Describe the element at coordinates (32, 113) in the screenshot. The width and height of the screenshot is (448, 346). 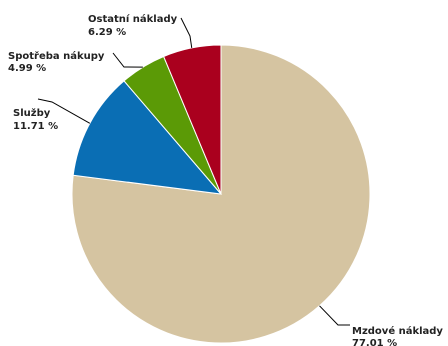
I see `slice-label-name-sluzby: Služby` at that location.